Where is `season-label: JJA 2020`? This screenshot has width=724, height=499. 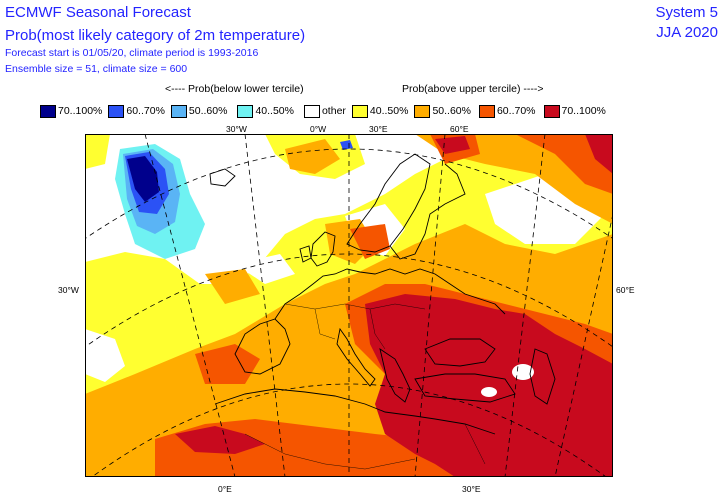 season-label: JJA 2020 is located at coordinates (687, 32).